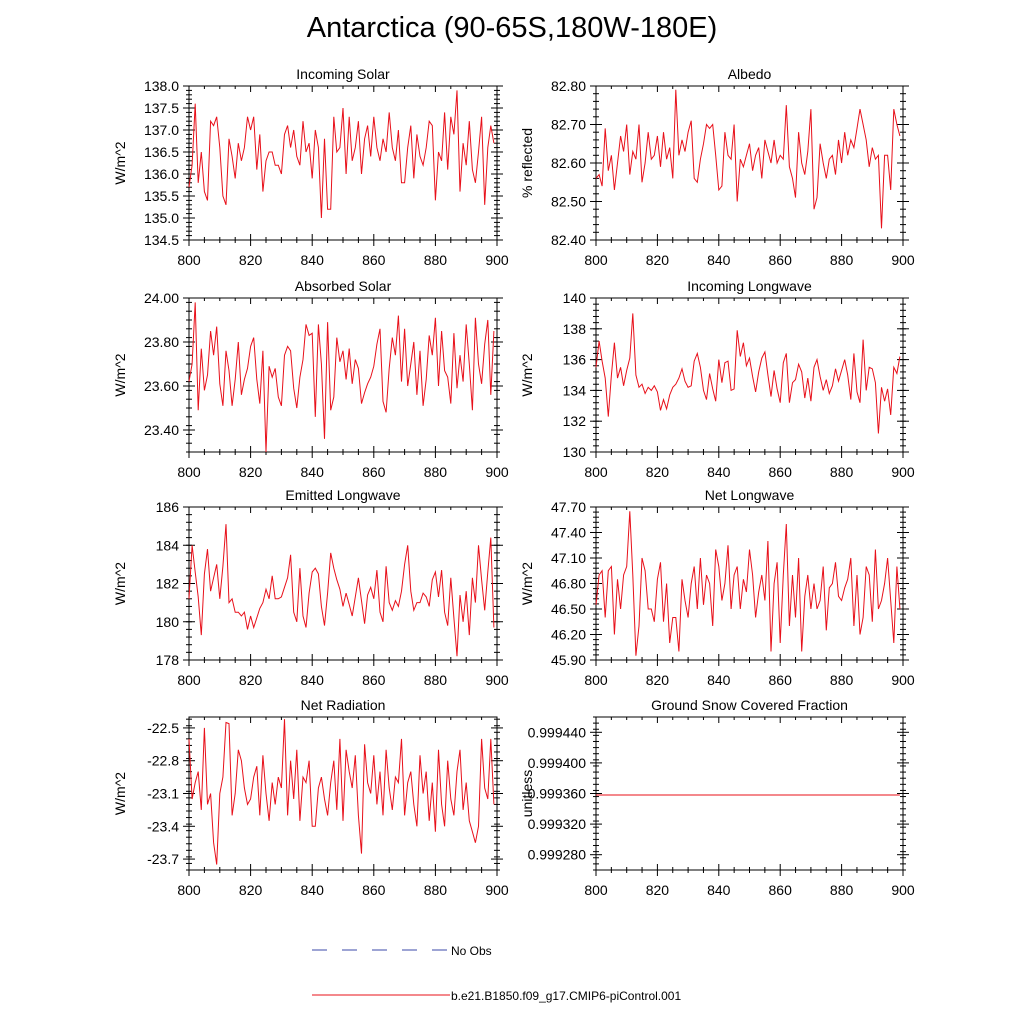 Image resolution: width=1024 pixels, height=1024 pixels. I want to click on y-tick-label: 137.0, so click(161, 130).